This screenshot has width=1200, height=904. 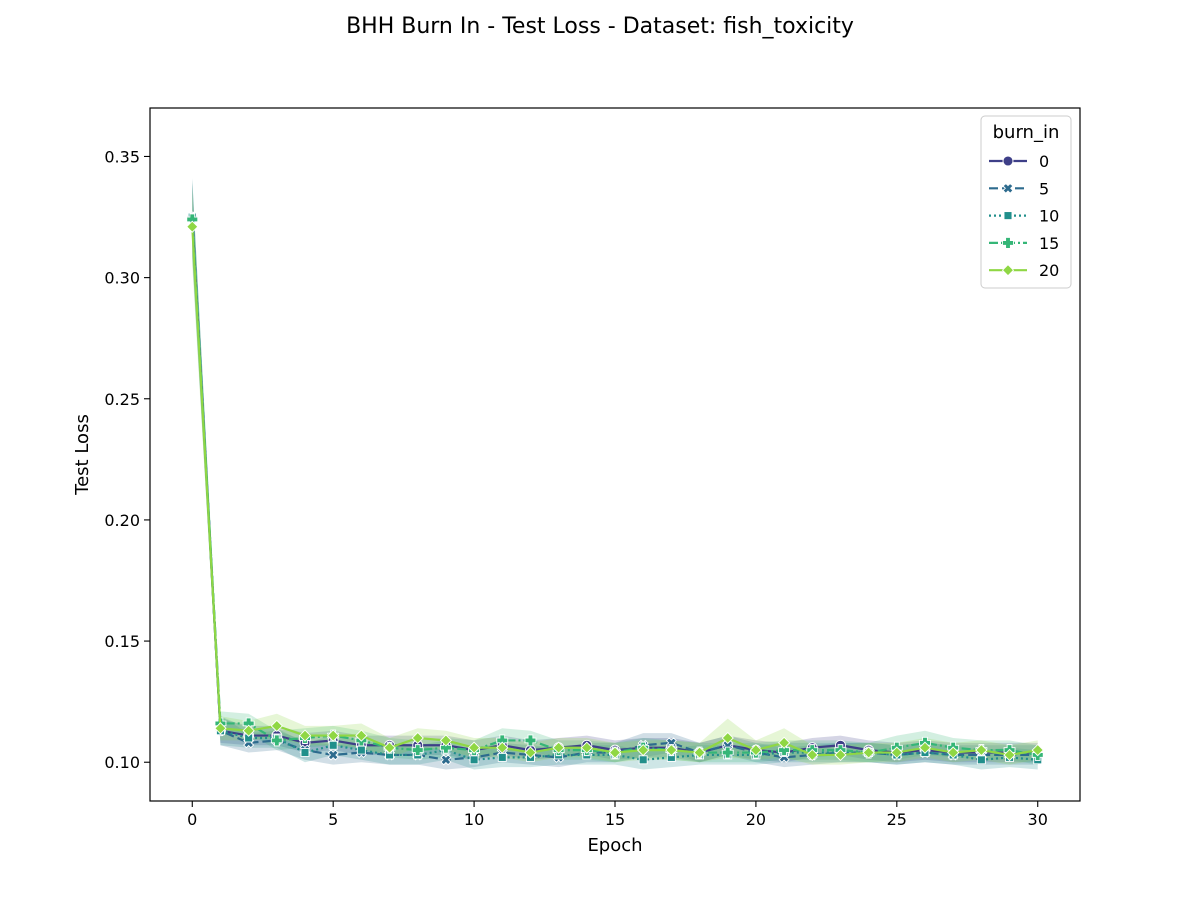 What do you see at coordinates (1044, 161) in the screenshot?
I see `legend-label: 0` at bounding box center [1044, 161].